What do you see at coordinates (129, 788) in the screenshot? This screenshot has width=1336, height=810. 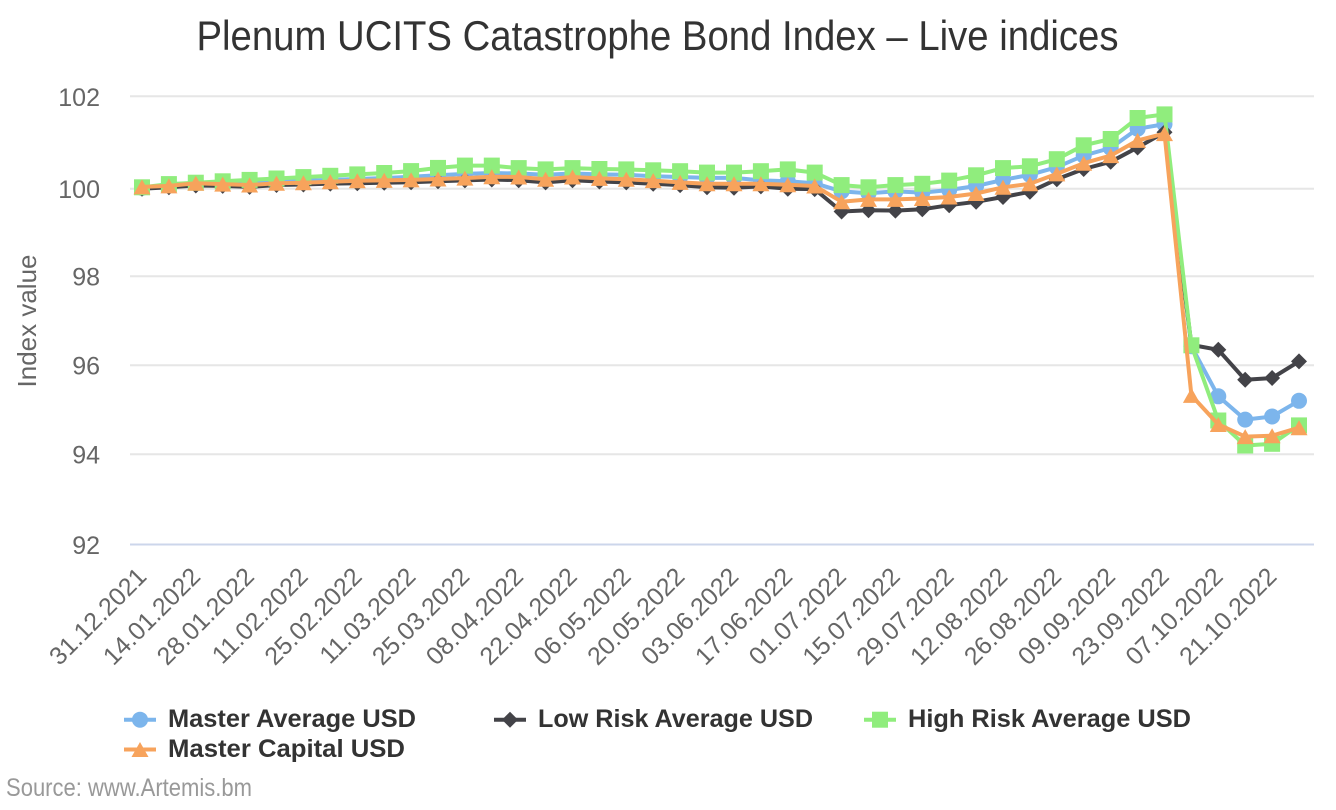 I see `svg-text: Source: www.Artemis.bm` at bounding box center [129, 788].